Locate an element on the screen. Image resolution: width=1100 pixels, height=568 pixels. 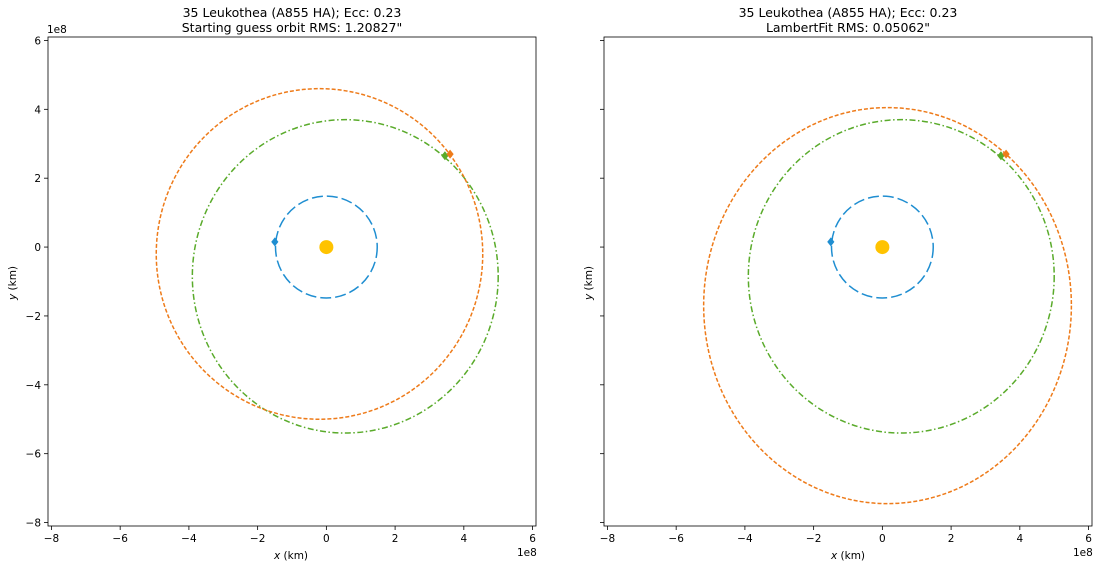
right-x-offset-text: 1e8 is located at coordinates (1083, 553).